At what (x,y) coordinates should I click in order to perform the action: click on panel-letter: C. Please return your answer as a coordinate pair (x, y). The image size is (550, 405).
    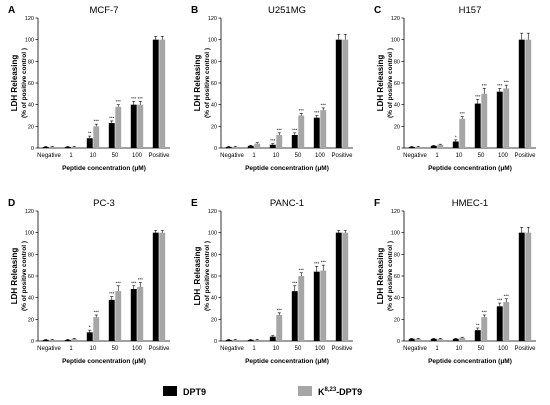
    Looking at the image, I should click on (377, 10).